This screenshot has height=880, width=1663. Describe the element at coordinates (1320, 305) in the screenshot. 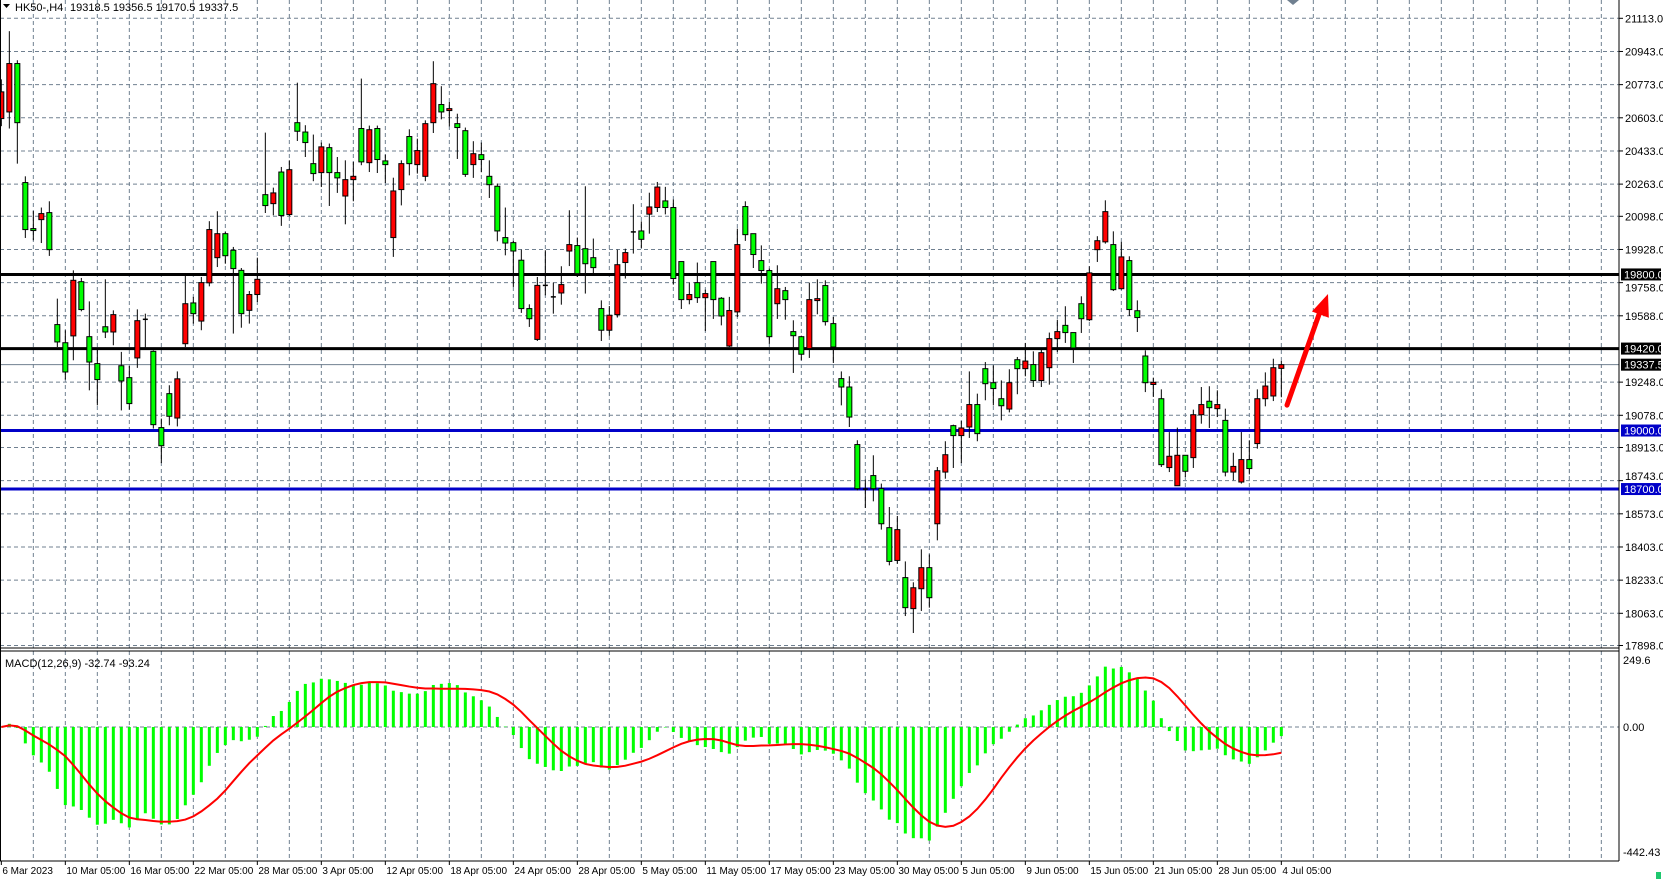

I see `arrow-head-icon` at that location.